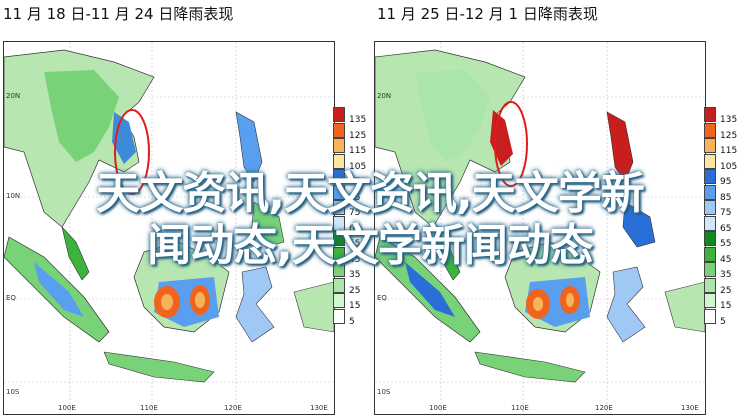 This screenshot has width=748, height=419. Describe the element at coordinates (370, 193) in the screenshot. I see `watermark-line-1: 天文资讯,天文资讯,天文学新` at that location.